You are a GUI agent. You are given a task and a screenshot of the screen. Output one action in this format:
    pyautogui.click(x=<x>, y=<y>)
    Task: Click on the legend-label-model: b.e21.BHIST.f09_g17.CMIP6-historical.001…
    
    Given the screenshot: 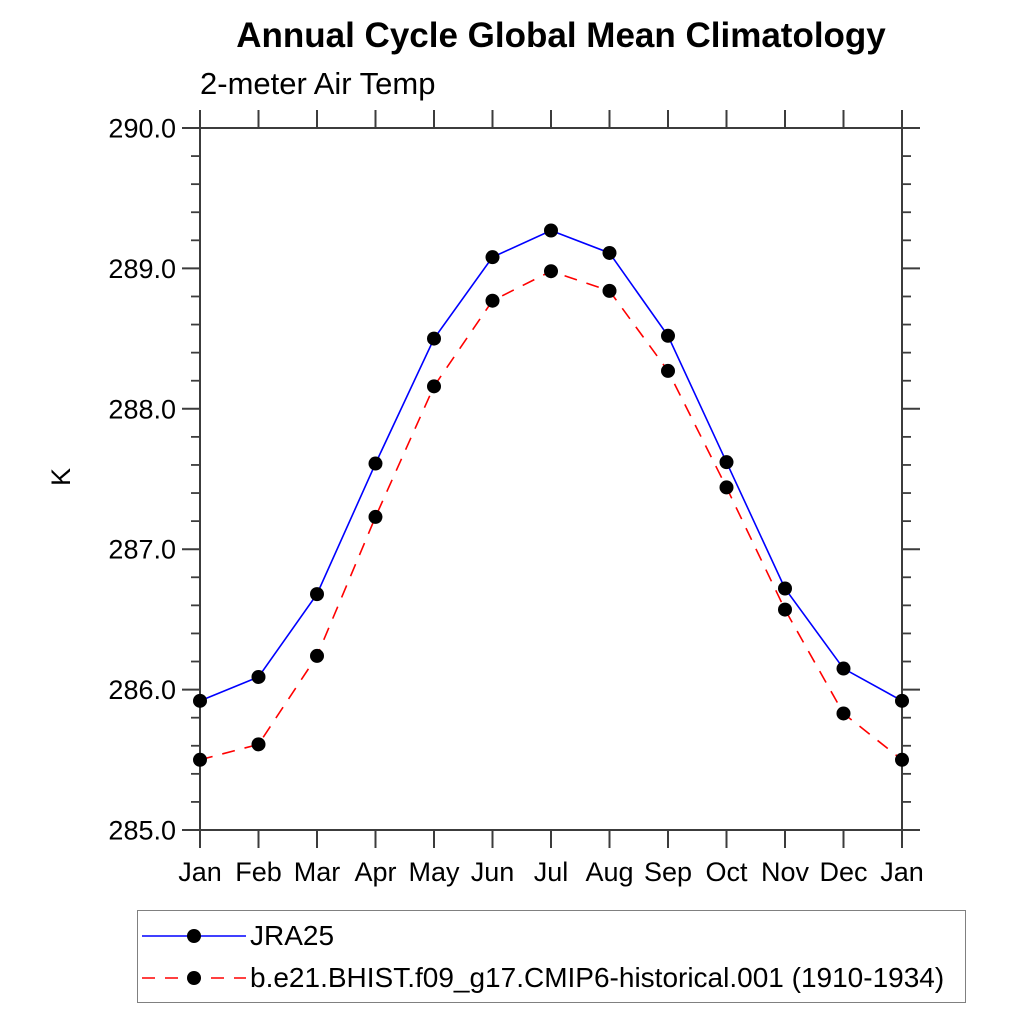 What is the action you would take?
    pyautogui.click(x=597, y=977)
    